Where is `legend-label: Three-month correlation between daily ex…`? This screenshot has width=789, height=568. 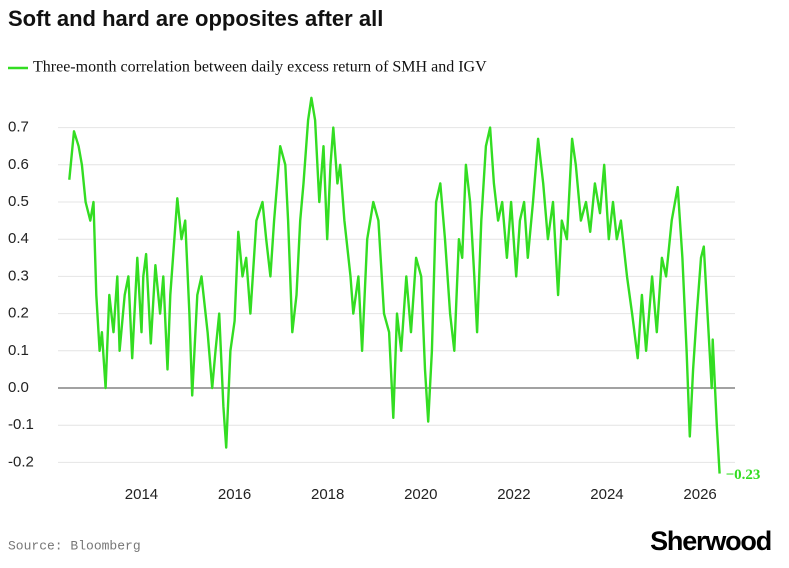
legend-label: Three-month correlation between daily ex… is located at coordinates (260, 67).